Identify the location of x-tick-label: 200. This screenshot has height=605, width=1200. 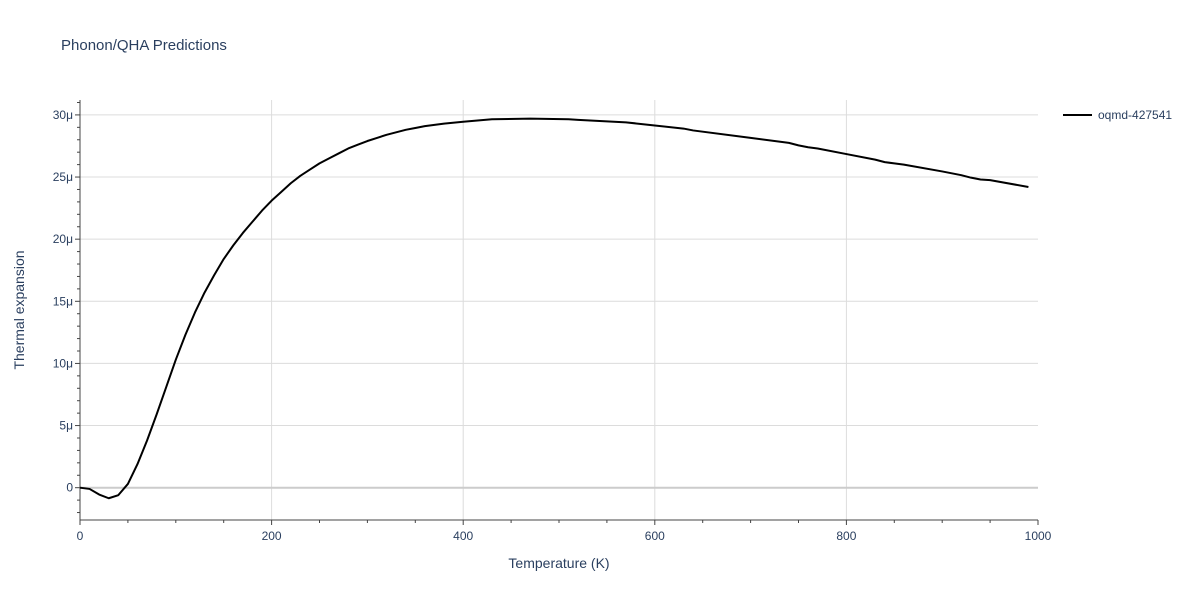
(272, 536).